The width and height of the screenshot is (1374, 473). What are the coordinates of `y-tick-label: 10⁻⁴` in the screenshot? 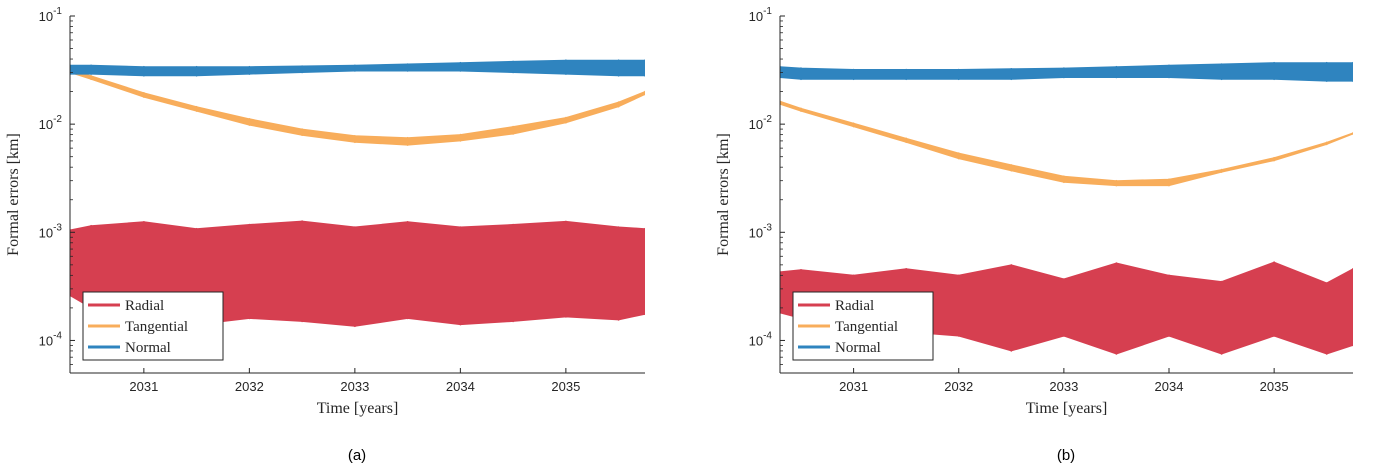 It's located at (761, 339).